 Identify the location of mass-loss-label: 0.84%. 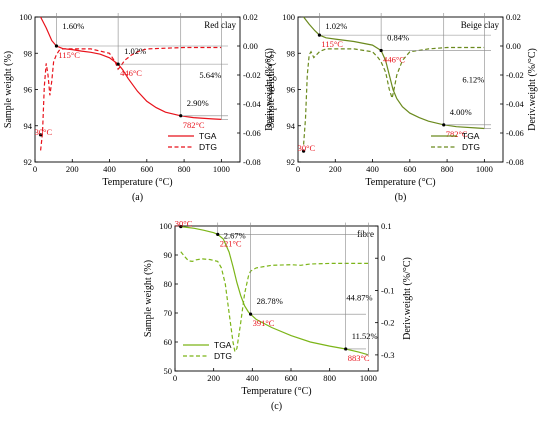
(398, 38).